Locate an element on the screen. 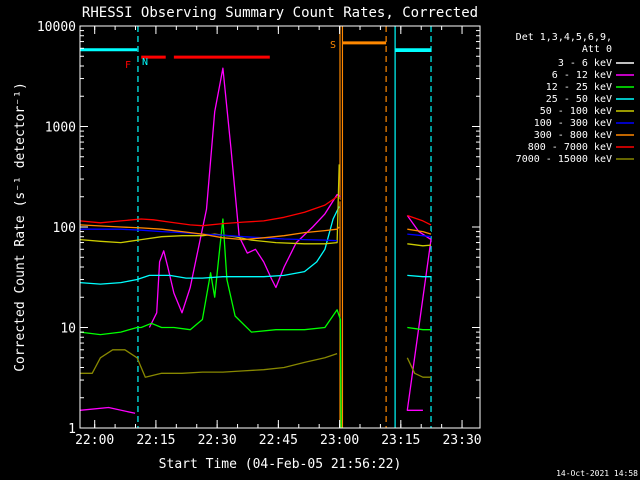  x-tick-label-0: 22:00 is located at coordinates (94, 440).